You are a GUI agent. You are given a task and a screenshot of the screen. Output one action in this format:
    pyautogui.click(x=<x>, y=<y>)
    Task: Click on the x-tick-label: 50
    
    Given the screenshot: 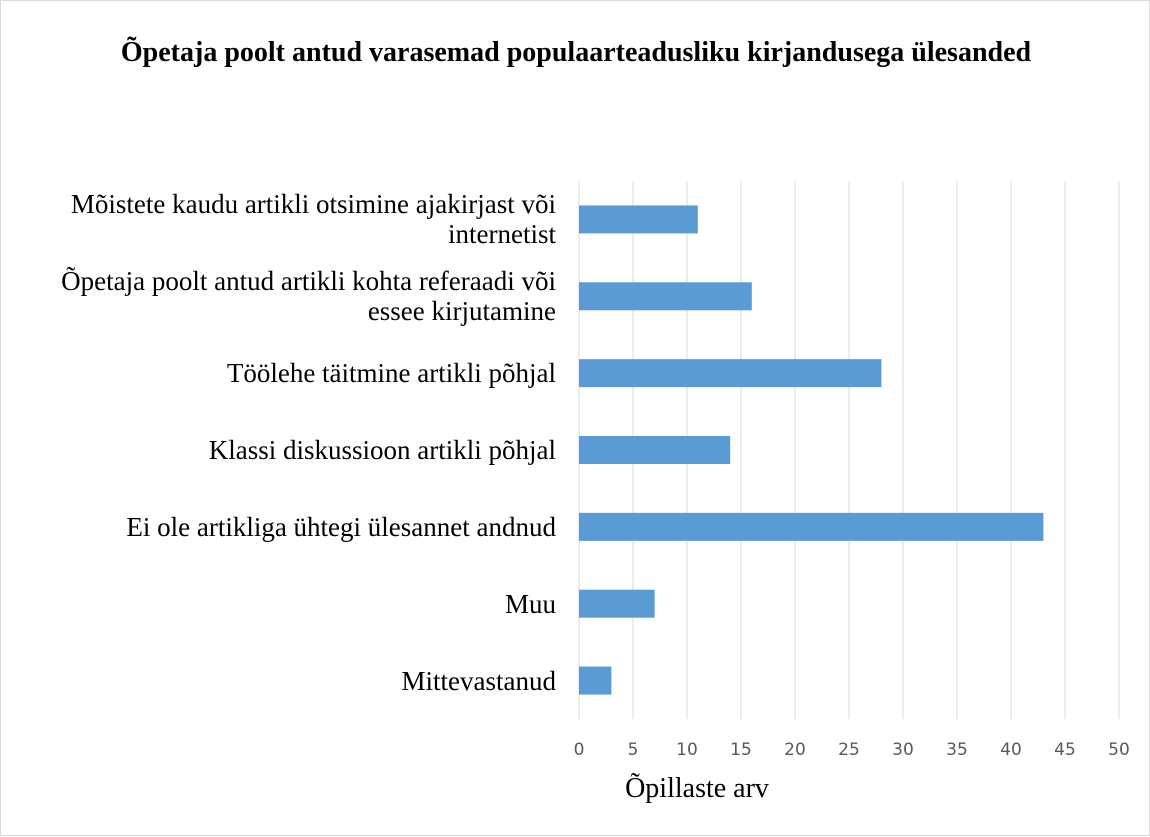 What is the action you would take?
    pyautogui.click(x=1119, y=750)
    